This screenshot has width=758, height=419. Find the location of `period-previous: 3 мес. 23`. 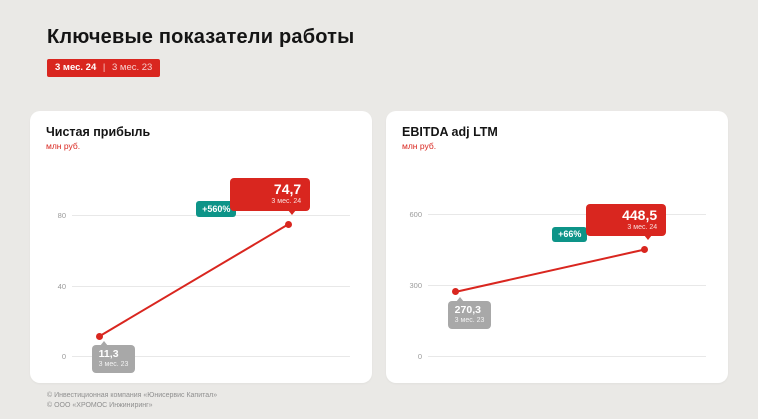

period-previous: 3 мес. 23 is located at coordinates (132, 67).